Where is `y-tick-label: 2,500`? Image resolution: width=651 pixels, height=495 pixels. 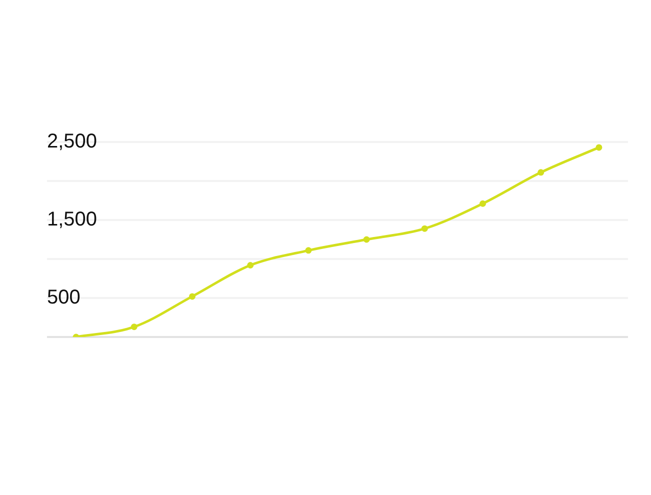 y-tick-label: 2,500 is located at coordinates (72, 141).